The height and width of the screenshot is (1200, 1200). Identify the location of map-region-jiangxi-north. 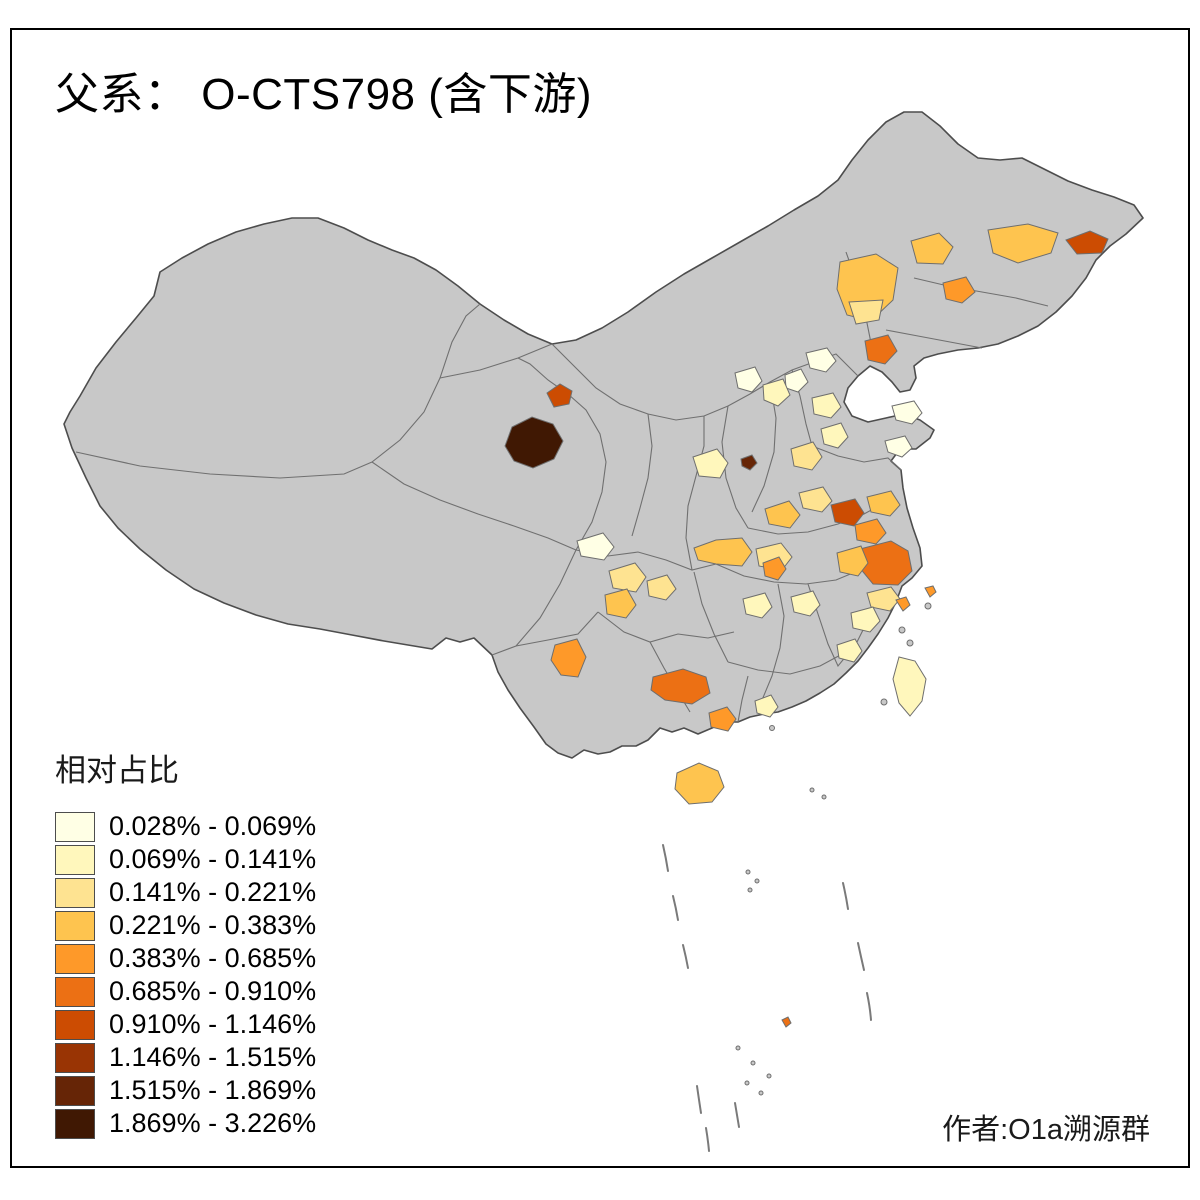
(805, 603).